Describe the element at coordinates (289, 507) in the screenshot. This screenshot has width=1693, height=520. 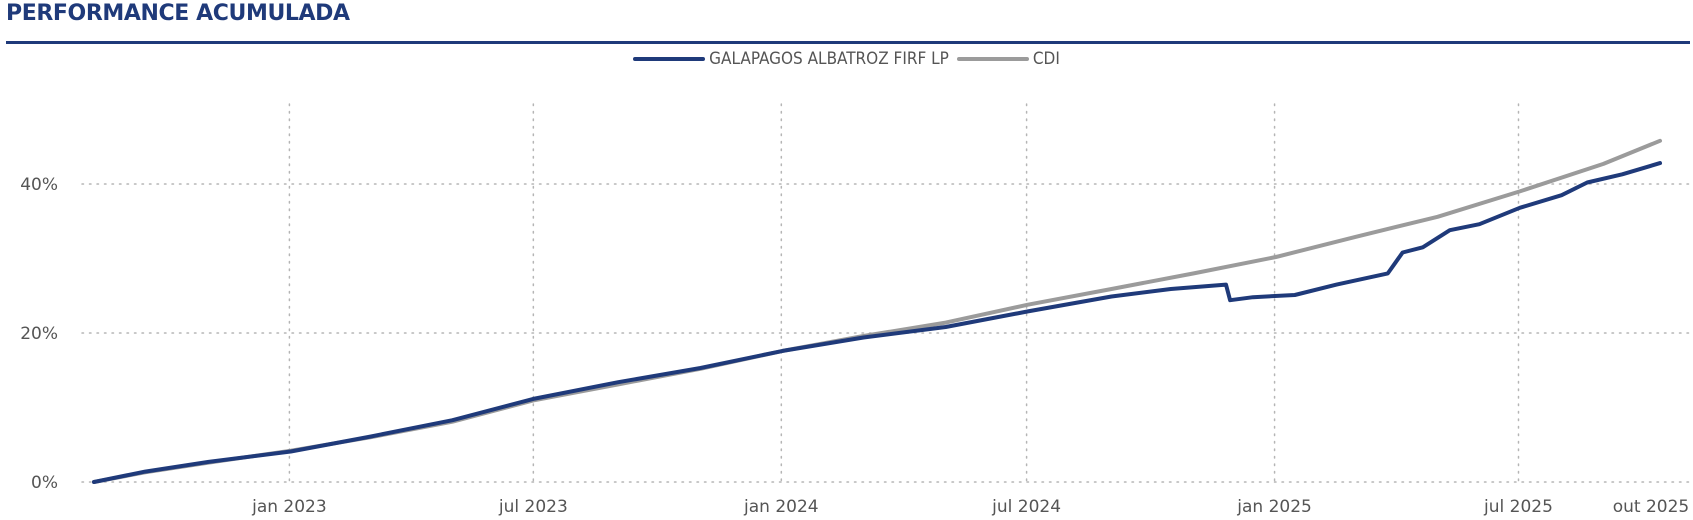
I see `x-tick-label: jan 2023` at that location.